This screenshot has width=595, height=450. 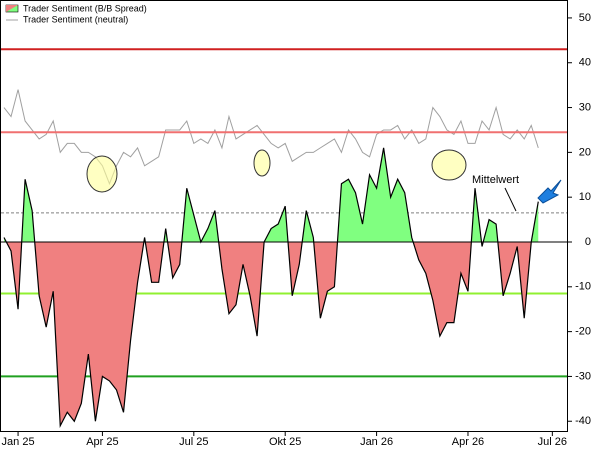 I want to click on annotation-pointer, so click(x=510, y=199).